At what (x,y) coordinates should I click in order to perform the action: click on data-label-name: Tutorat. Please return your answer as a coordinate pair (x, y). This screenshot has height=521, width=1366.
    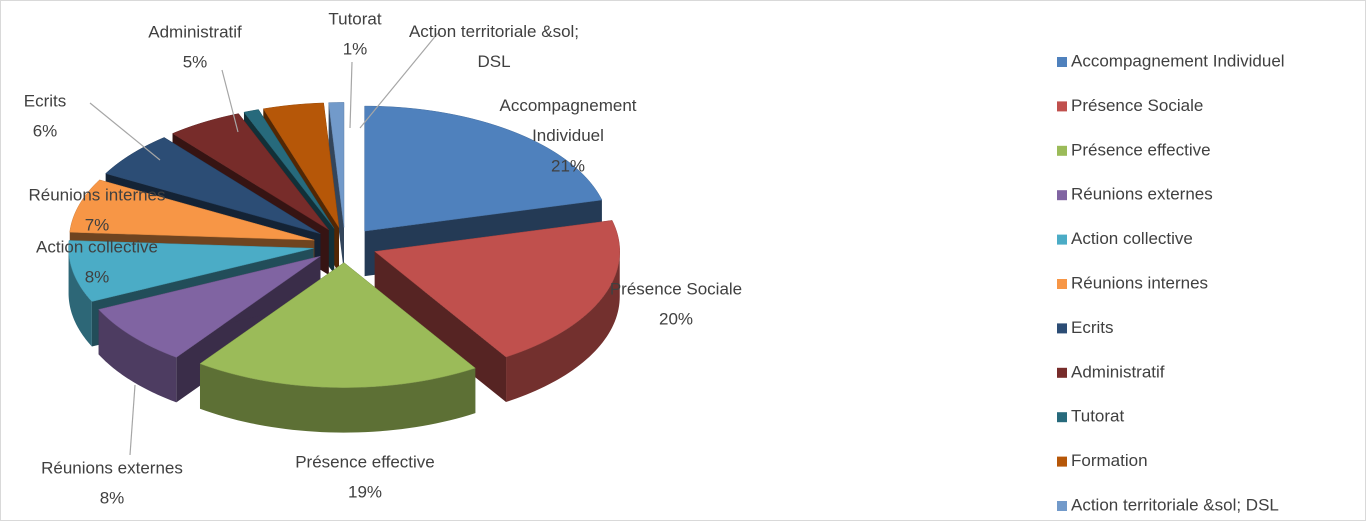
    Looking at the image, I should click on (355, 18).